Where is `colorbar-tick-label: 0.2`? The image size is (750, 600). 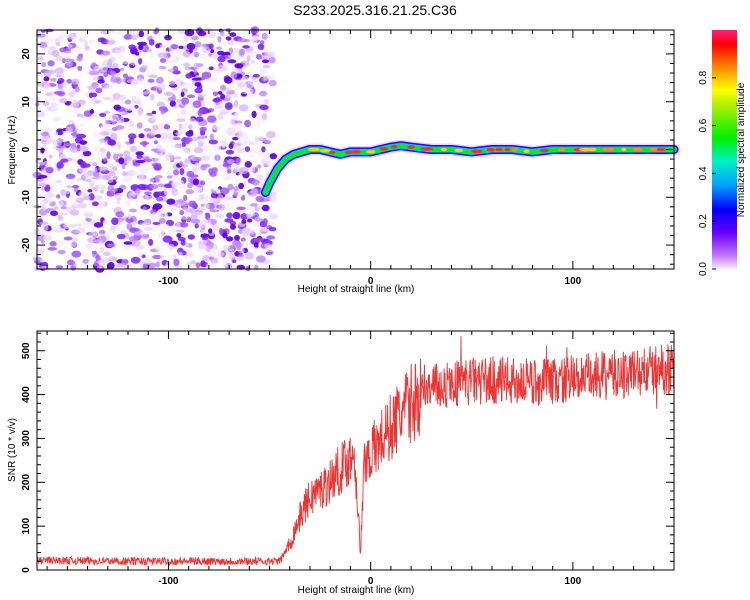 colorbar-tick-label: 0.2 is located at coordinates (703, 221).